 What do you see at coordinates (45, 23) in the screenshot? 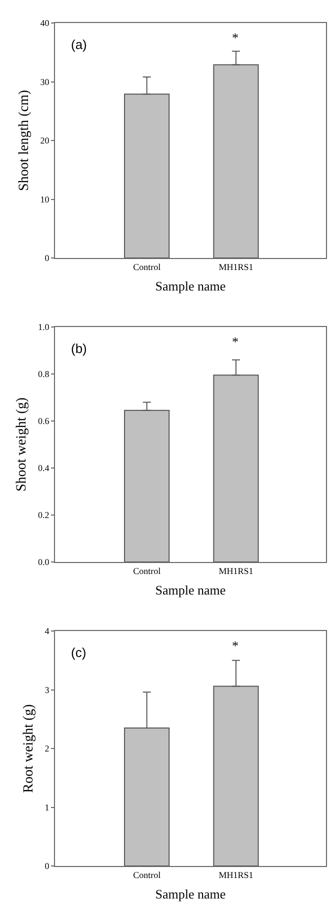
I see `y-tick-label: 40` at bounding box center [45, 23].